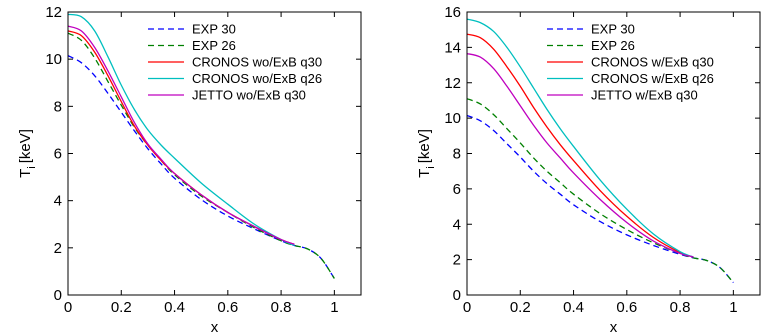 The width and height of the screenshot is (779, 333). Describe the element at coordinates (652, 62) in the screenshot. I see `legend-label-cronos-w-exb-q30: CRONOS w/ExB q30` at that location.